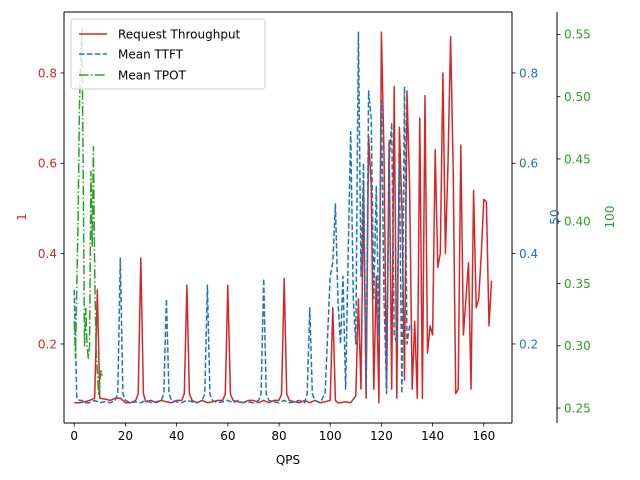 This screenshot has width=640, height=480. What do you see at coordinates (483, 436) in the screenshot?
I see `x-tick-label: 160` at bounding box center [483, 436].